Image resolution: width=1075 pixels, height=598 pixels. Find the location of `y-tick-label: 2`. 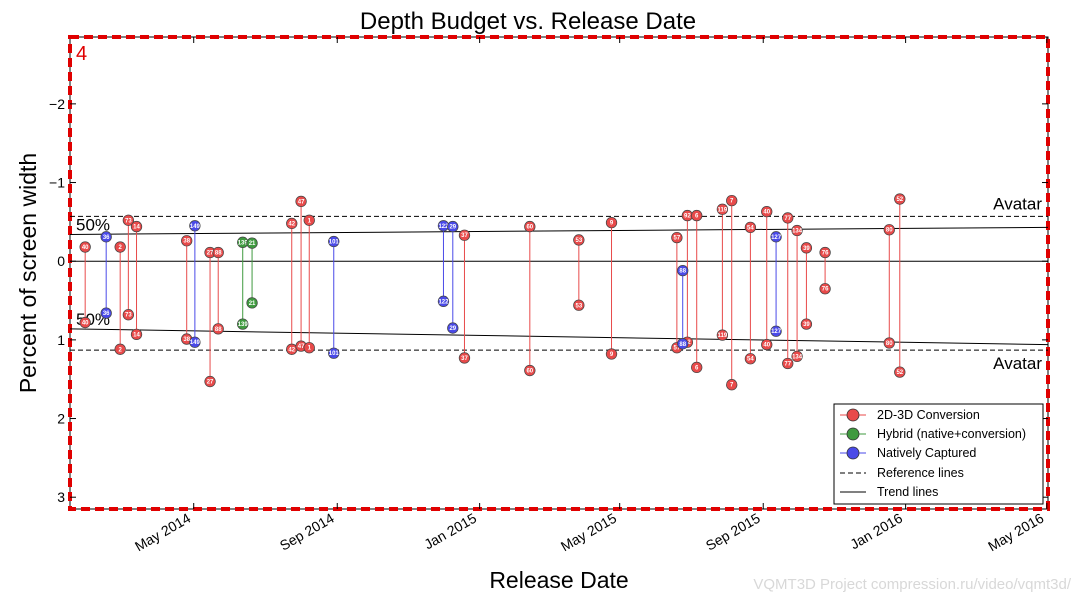

y-tick-label: 2 is located at coordinates (61, 419).